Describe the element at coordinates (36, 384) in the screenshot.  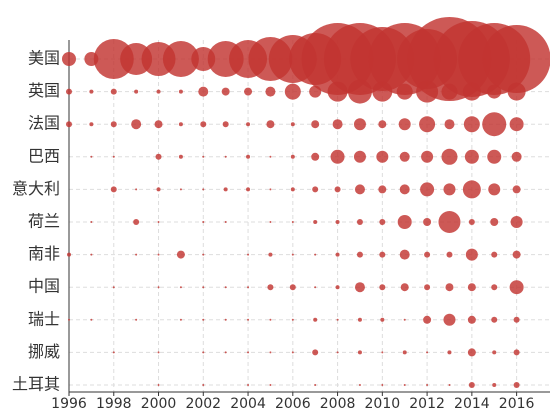
I see `y-tick-label: 土耳其` at that location.